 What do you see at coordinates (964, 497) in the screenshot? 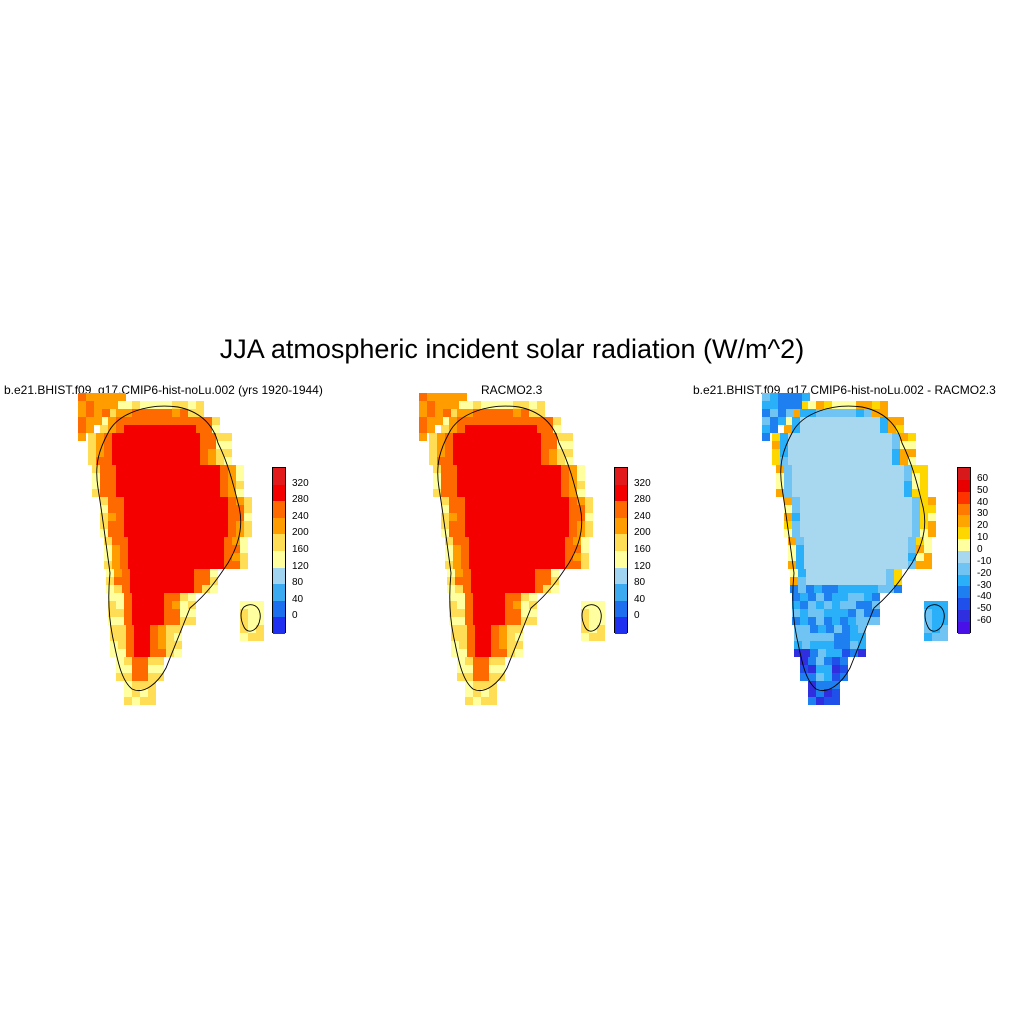
I see `colorbar-swatch` at bounding box center [964, 497].